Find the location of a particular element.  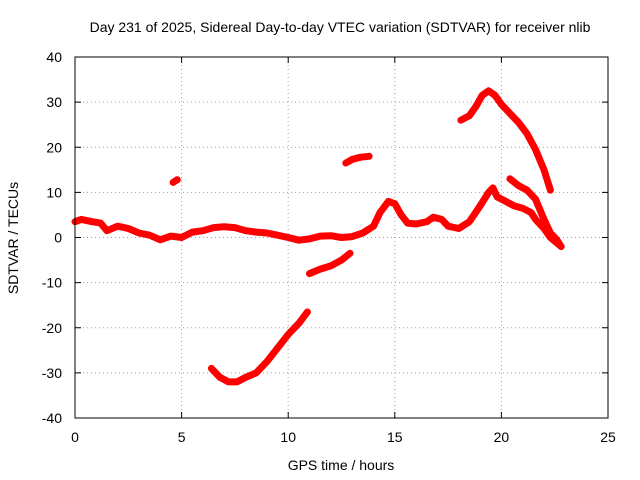

series-lower-right-trace is located at coordinates (535, 212).